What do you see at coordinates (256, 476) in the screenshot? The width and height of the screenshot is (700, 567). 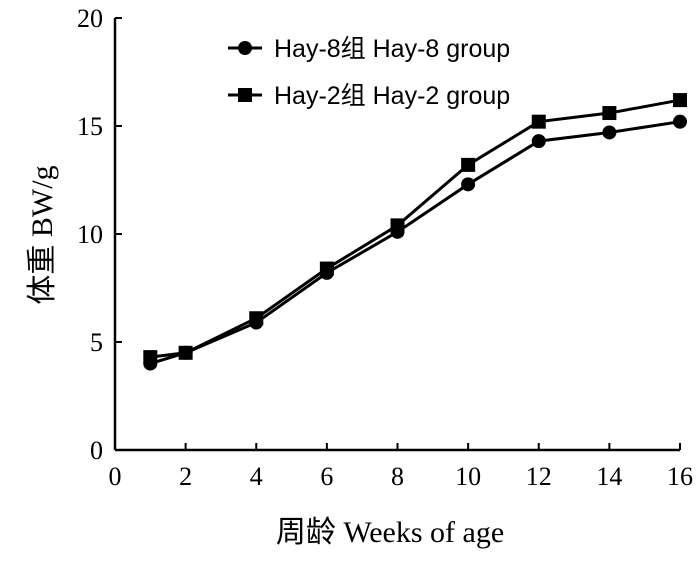 I see `x-tick-label: 4` at bounding box center [256, 476].